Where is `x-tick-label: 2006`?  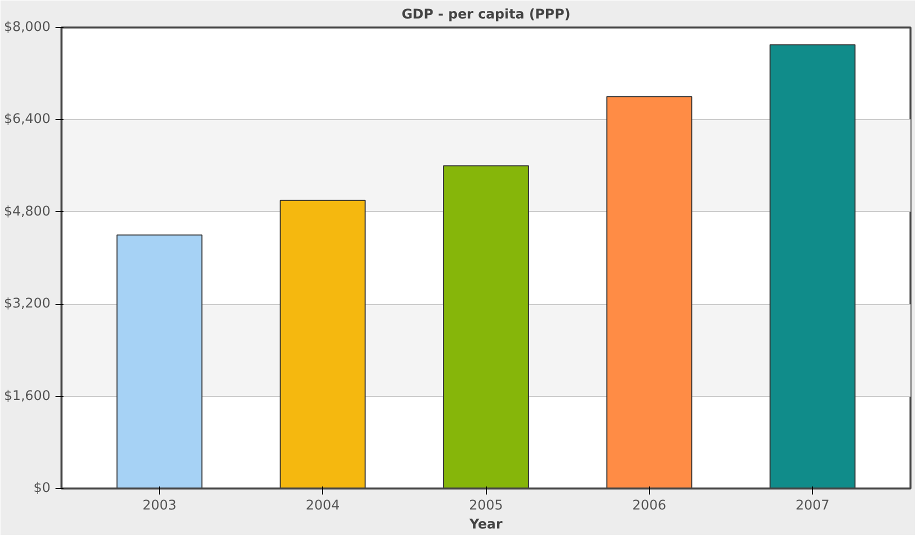
x-tick-label: 2006 is located at coordinates (649, 506).